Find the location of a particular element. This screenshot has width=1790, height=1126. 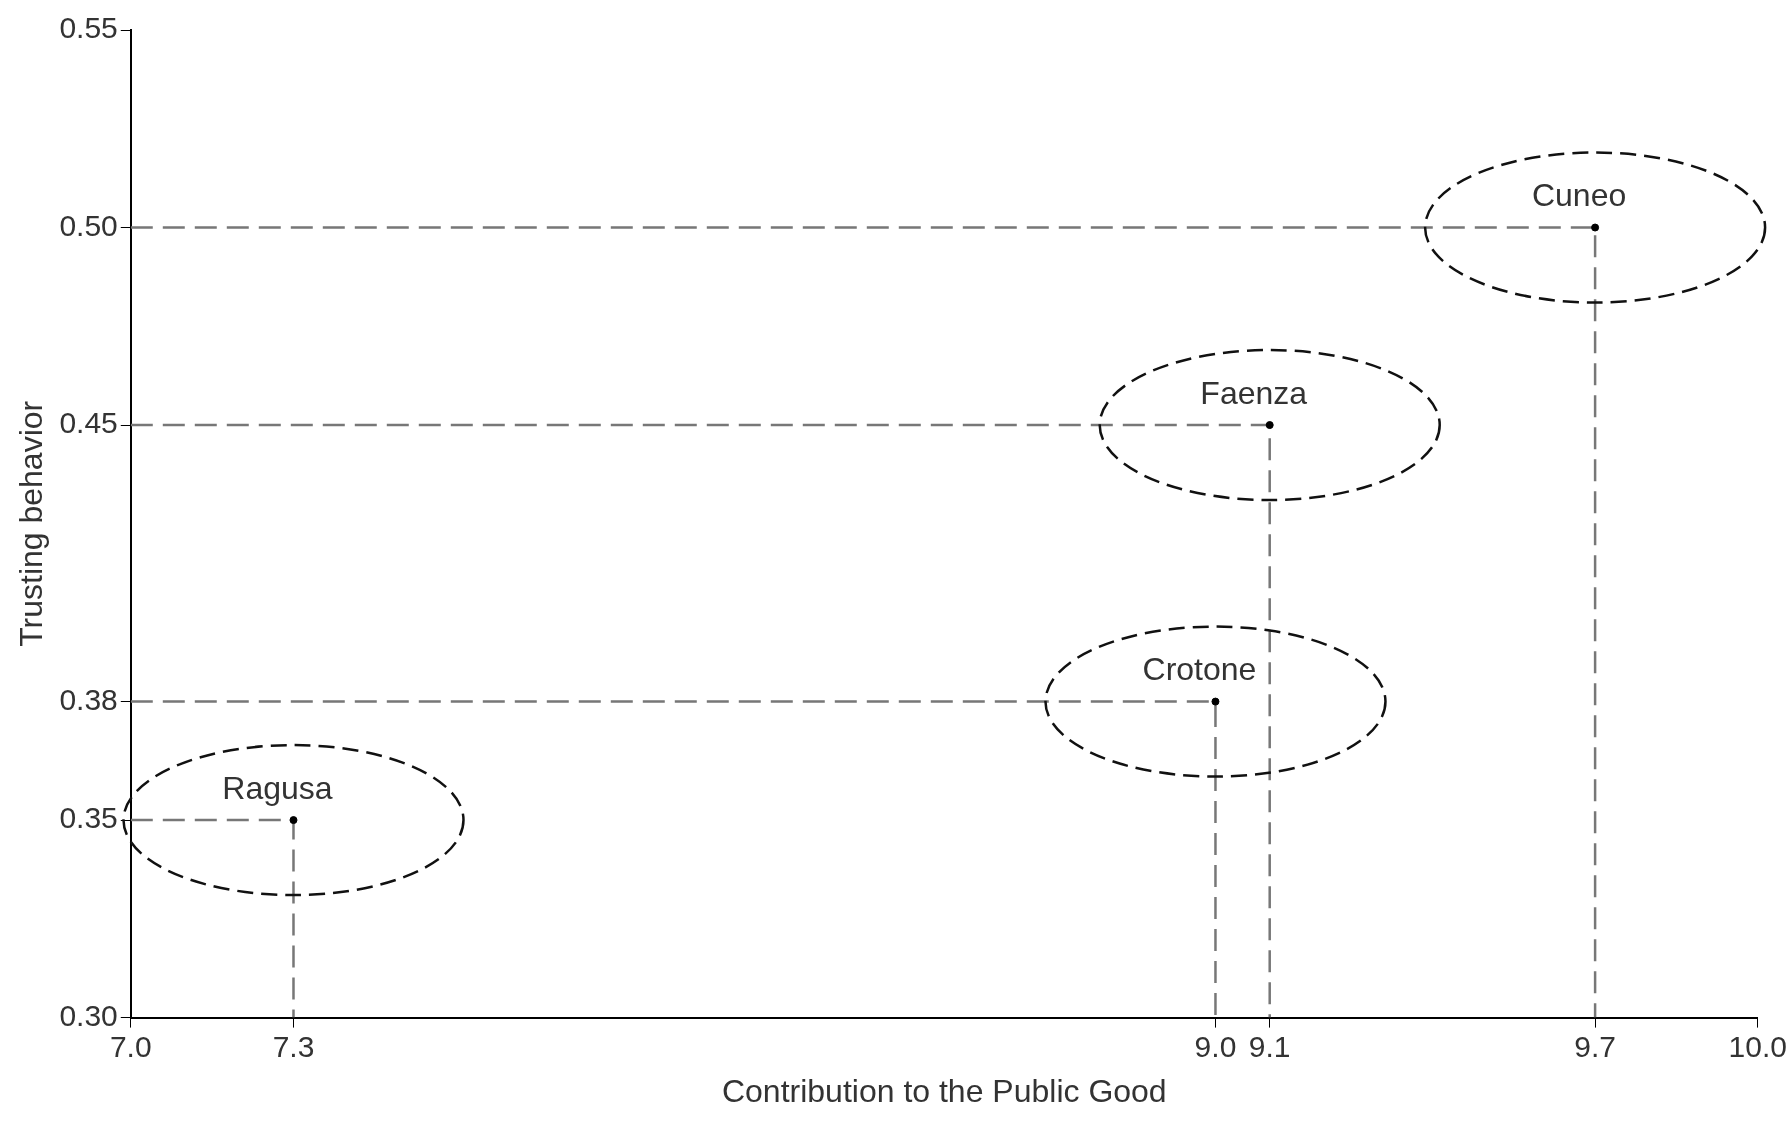

y-tick-label: 0.55 is located at coordinates (88, 28).